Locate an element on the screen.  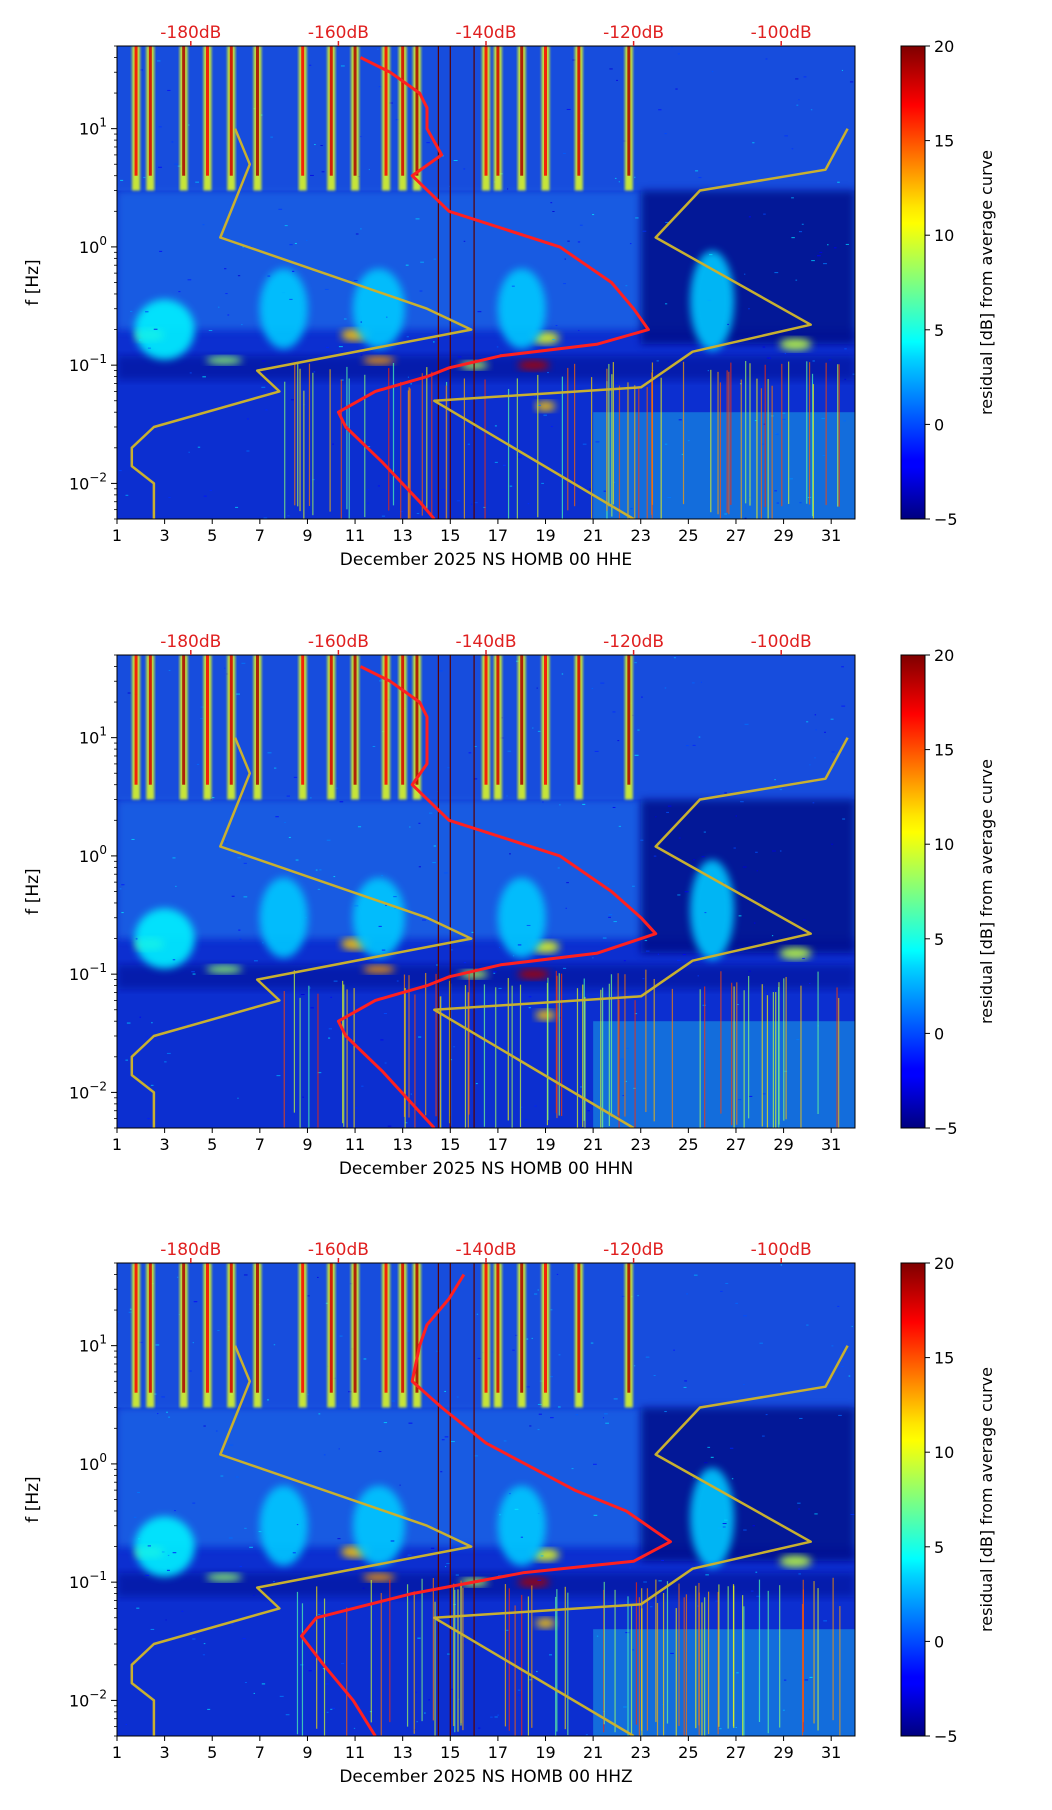
x-tick-label: 29 is located at coordinates (783, 1752).